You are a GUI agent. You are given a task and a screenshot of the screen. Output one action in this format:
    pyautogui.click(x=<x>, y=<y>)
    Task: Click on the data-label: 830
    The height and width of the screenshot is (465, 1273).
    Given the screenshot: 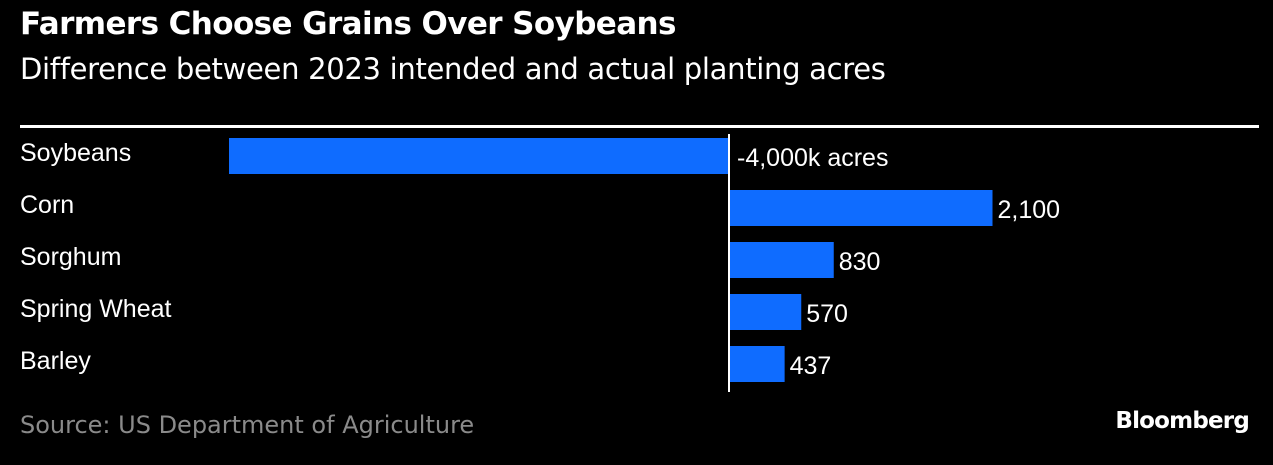 What is the action you would take?
    pyautogui.click(x=860, y=262)
    